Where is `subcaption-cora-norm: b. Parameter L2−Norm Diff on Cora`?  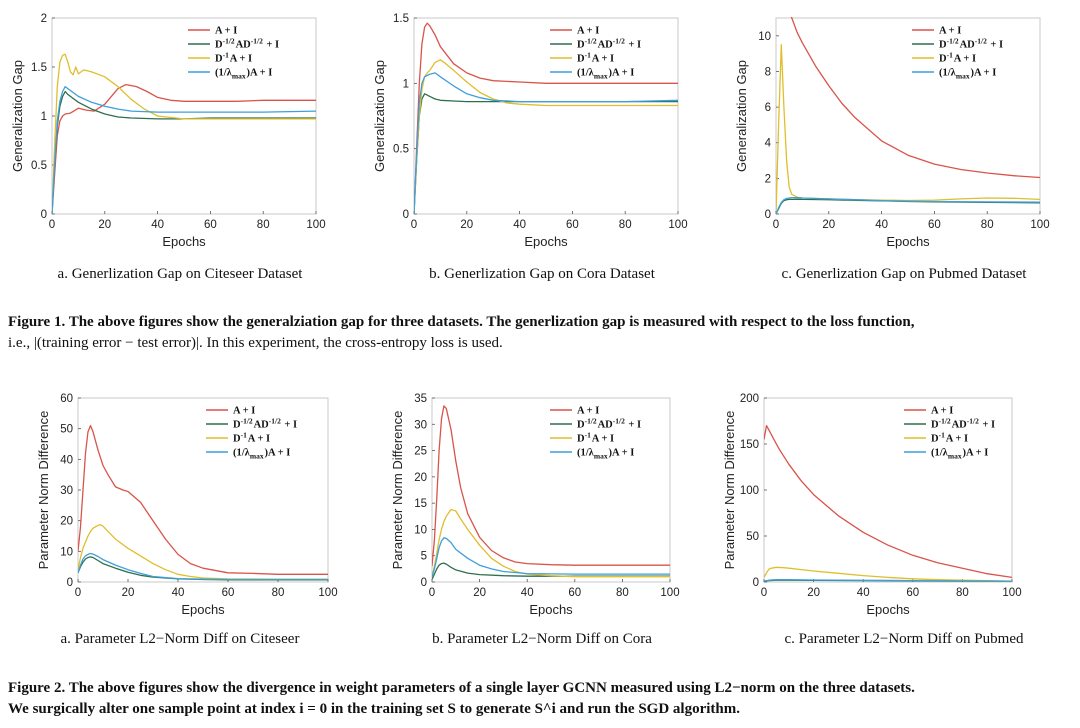
subcaption-cora-norm: b. Parameter L2−Norm Diff on Cora is located at coordinates (542, 639).